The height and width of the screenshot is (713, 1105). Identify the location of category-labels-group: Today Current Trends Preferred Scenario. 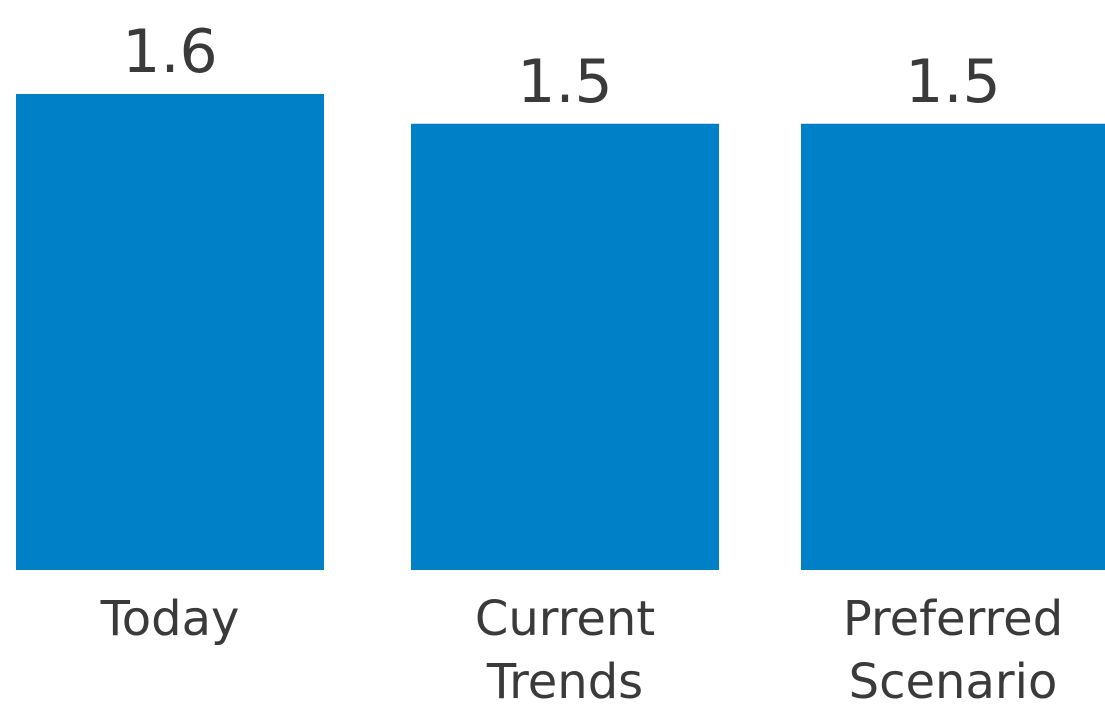
(582, 650).